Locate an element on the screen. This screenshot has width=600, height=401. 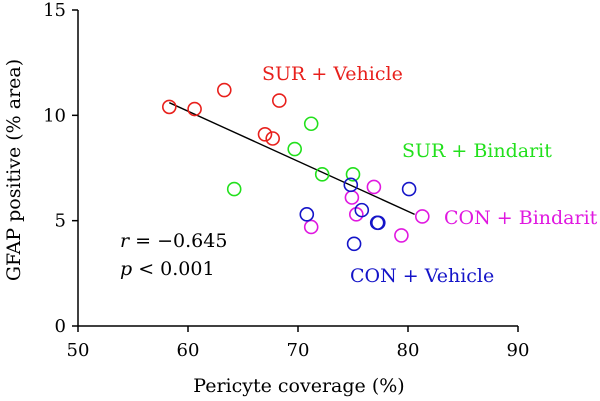
series-label-con-vehicle: CON + Vehicle is located at coordinates (422, 276).